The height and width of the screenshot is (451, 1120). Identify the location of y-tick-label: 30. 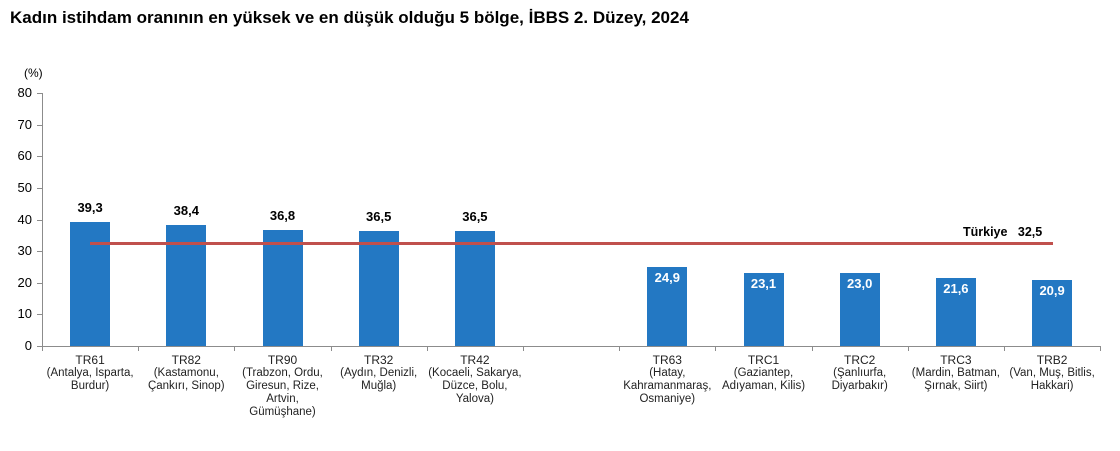
(24, 251).